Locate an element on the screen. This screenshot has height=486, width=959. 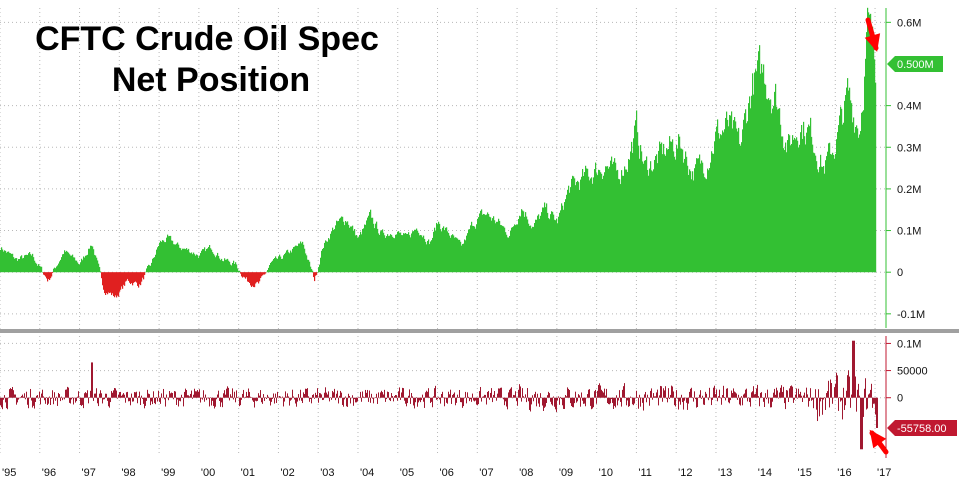
year-tick-label: '10 is located at coordinates (606, 473).